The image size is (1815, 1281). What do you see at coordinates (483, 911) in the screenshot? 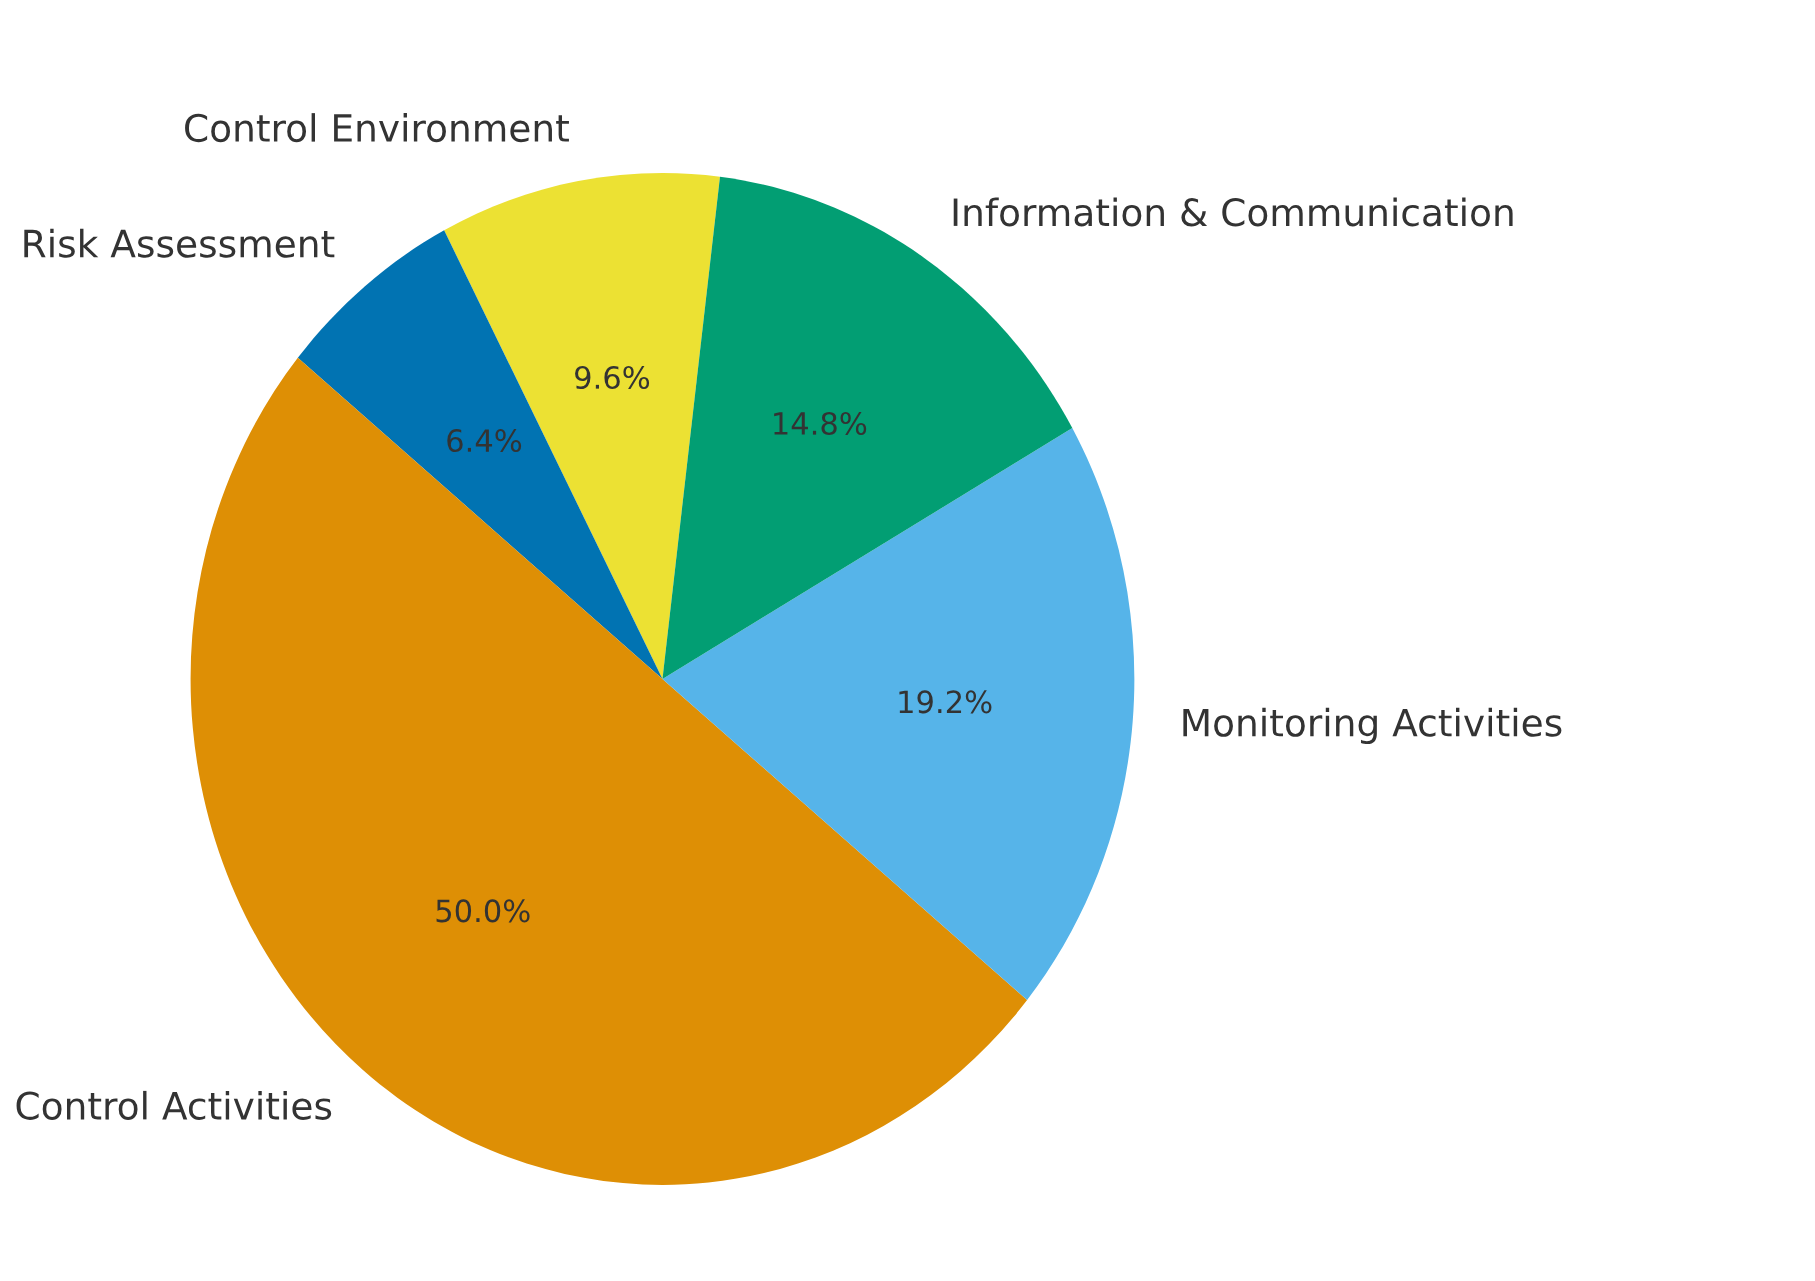
I see `data-label: 50.0%` at bounding box center [483, 911].